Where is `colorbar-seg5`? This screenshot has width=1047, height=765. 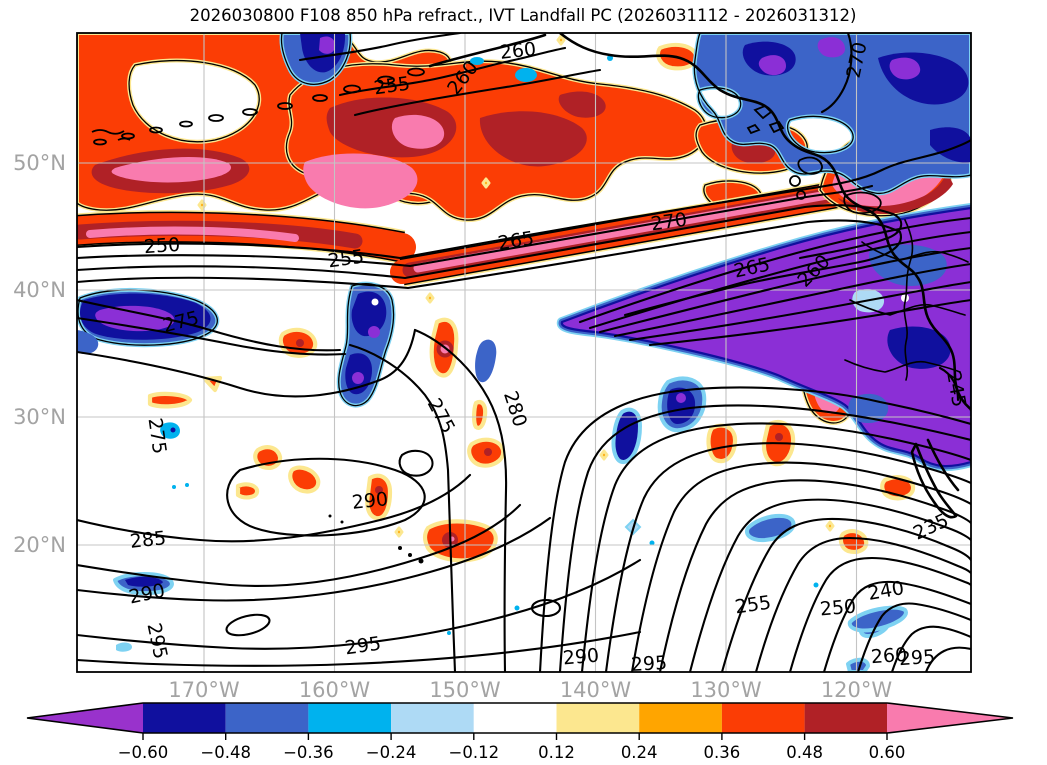 colorbar-seg5 is located at coordinates (515, 718).